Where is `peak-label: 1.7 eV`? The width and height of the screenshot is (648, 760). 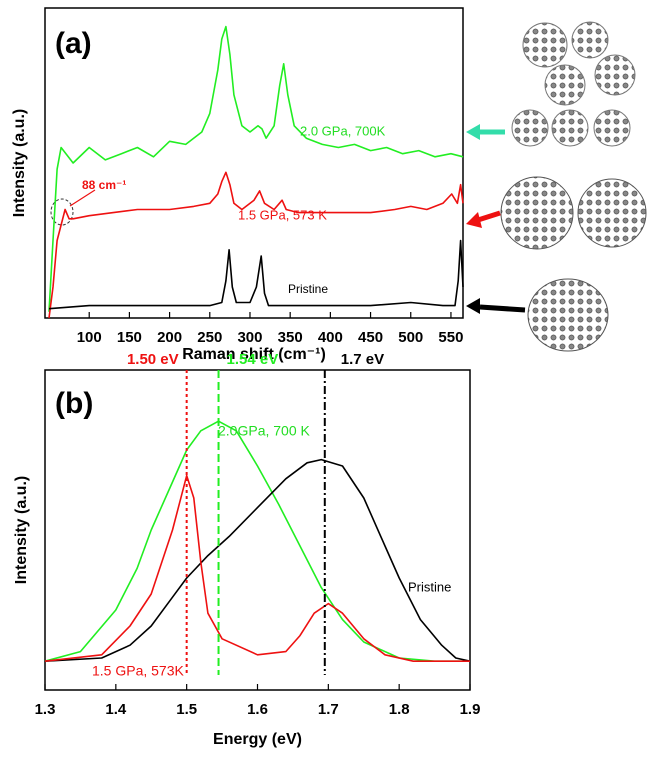
peak-label: 1.7 eV is located at coordinates (362, 359).